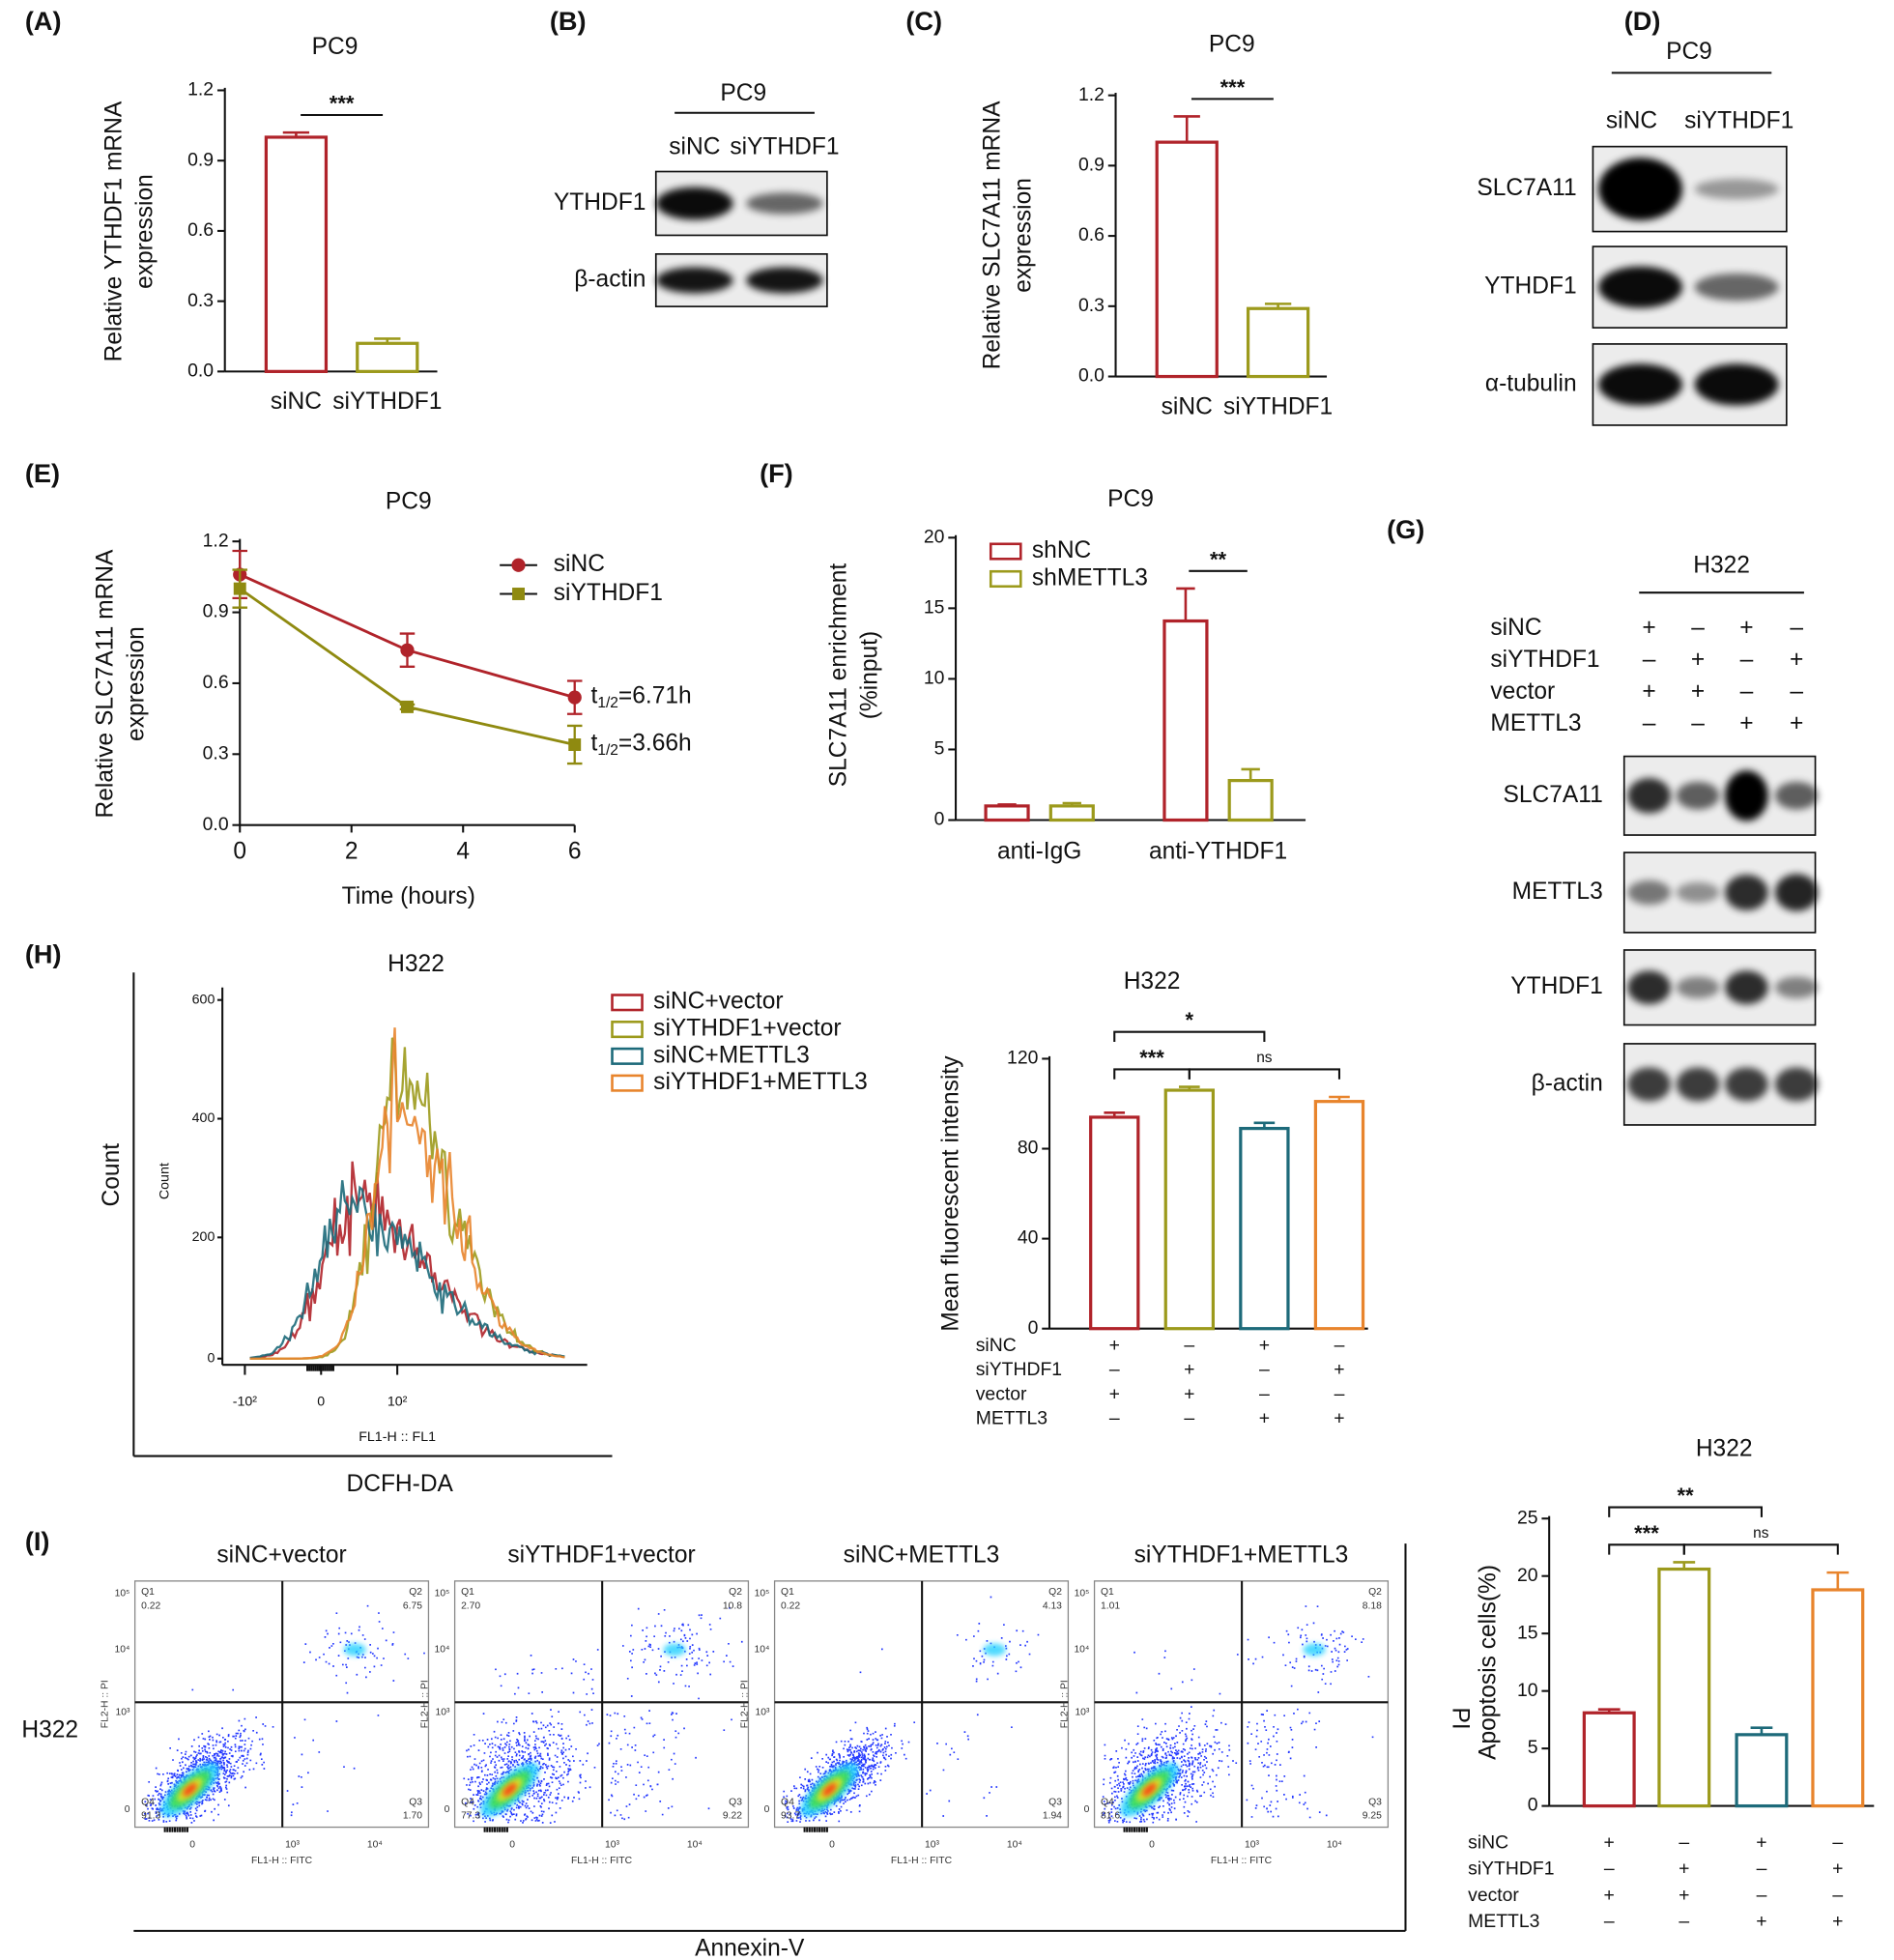  What do you see at coordinates (201, 160) in the screenshot?
I see `y-tick-label: 0.9` at bounding box center [201, 160].